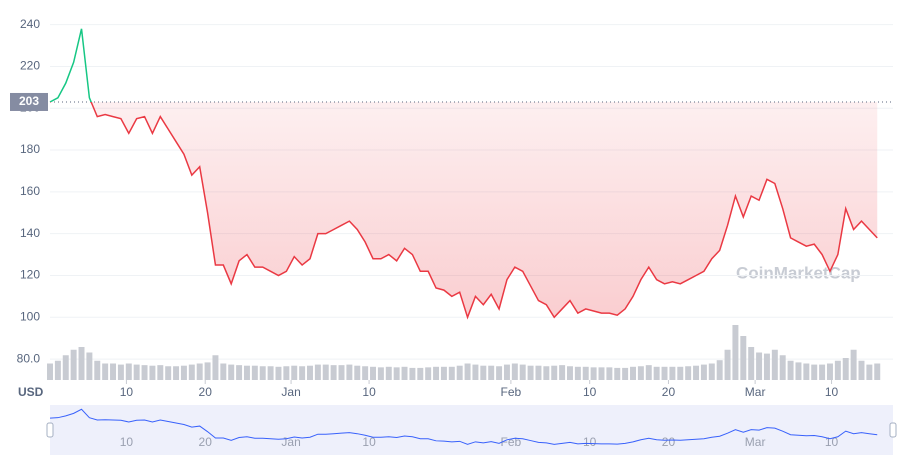 This screenshot has width=917, height=466. What do you see at coordinates (755, 442) in the screenshot?
I see `navigator-tick-label: Mar` at bounding box center [755, 442].